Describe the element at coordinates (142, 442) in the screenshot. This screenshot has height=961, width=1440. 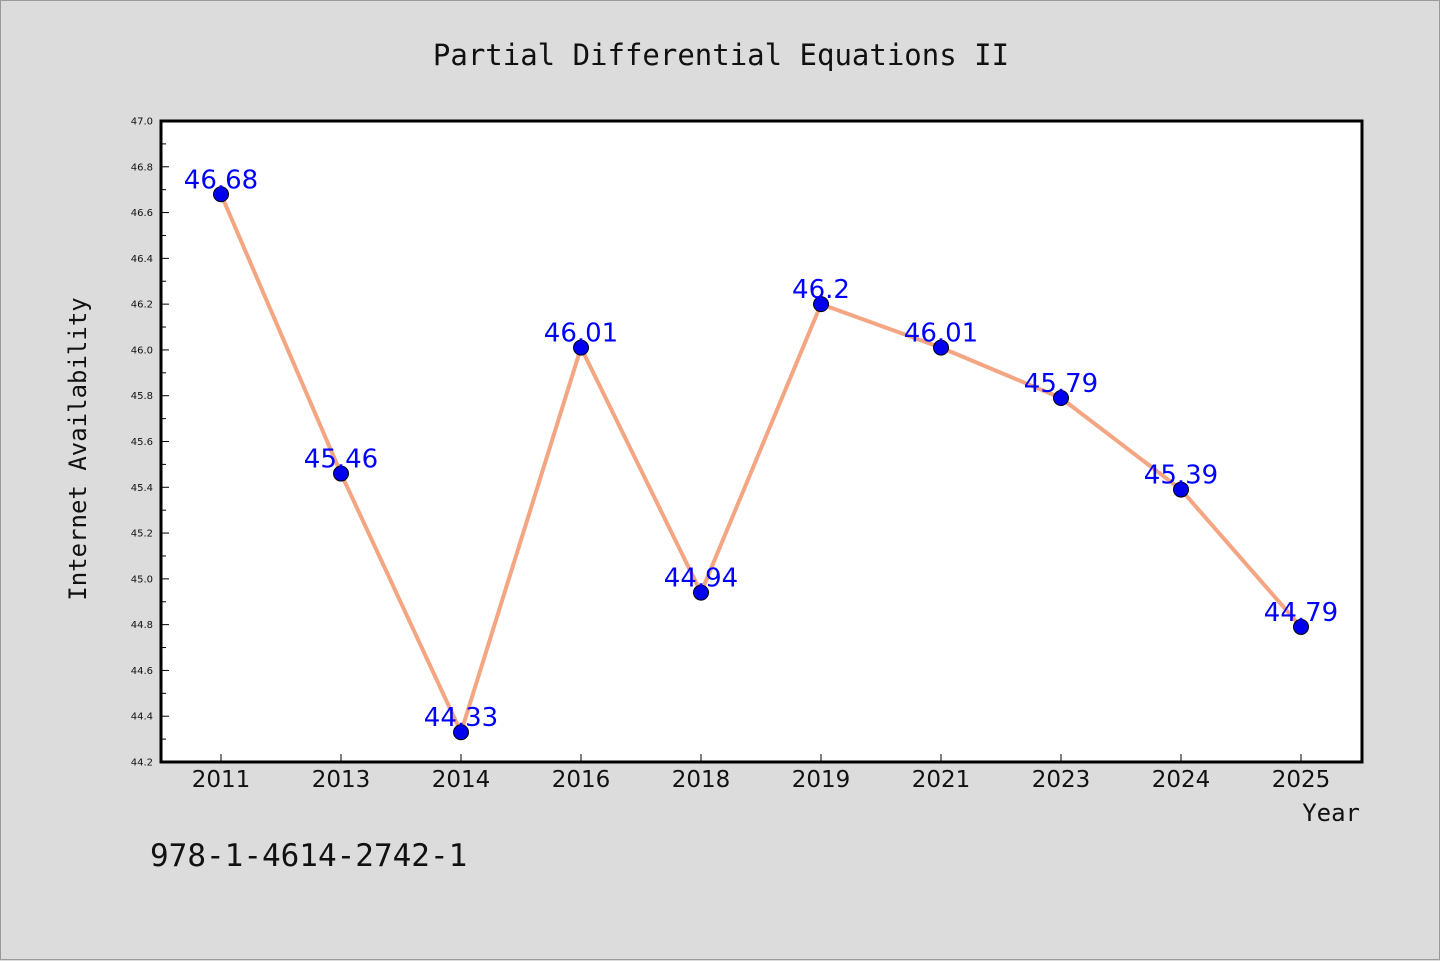
I see `y-tick-label: 45.6` at that location.